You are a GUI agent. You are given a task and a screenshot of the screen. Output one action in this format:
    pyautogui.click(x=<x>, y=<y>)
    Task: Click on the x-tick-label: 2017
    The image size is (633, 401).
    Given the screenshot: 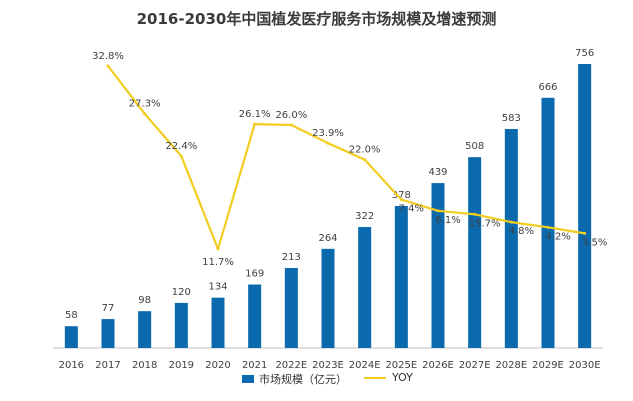 What is the action you would take?
    pyautogui.click(x=107, y=365)
    